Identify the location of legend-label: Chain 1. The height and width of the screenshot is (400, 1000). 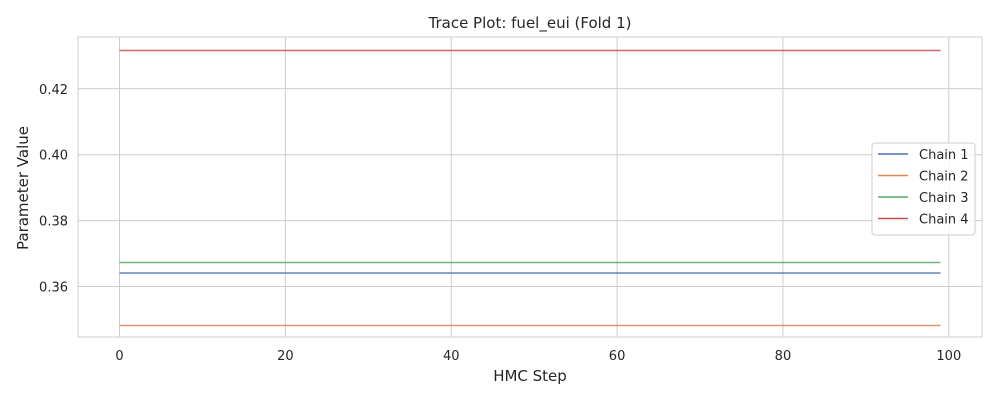
(944, 155).